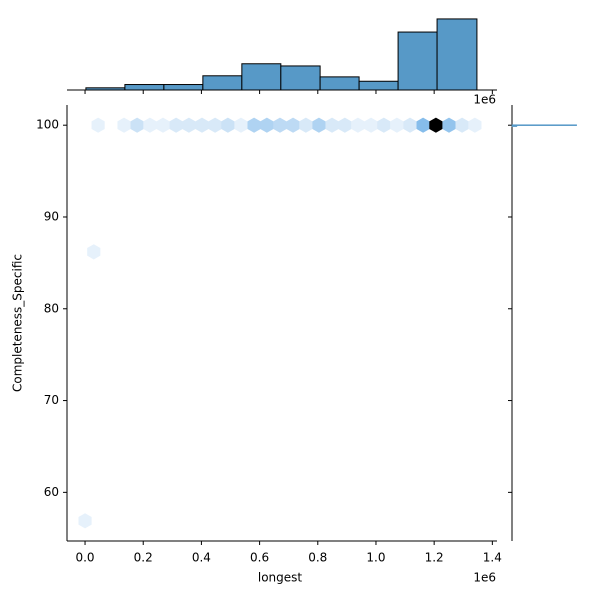 This screenshot has height=600, width=600. What do you see at coordinates (201, 558) in the screenshot?
I see `x-tick-label: 0.4` at bounding box center [201, 558].